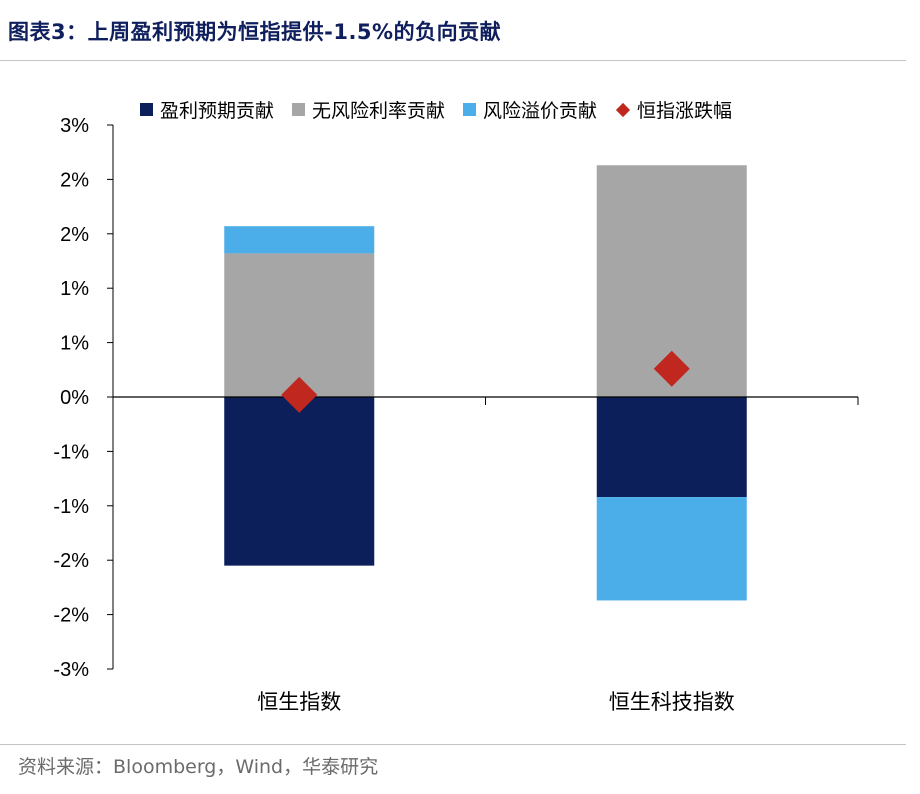 The width and height of the screenshot is (920, 794). What do you see at coordinates (672, 702) in the screenshot?
I see `x-category-label: 恒生科技指数` at bounding box center [672, 702].